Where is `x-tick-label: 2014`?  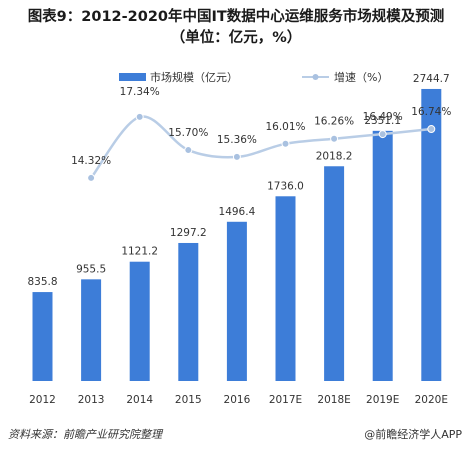
x-tick-label: 2014 is located at coordinates (139, 400).